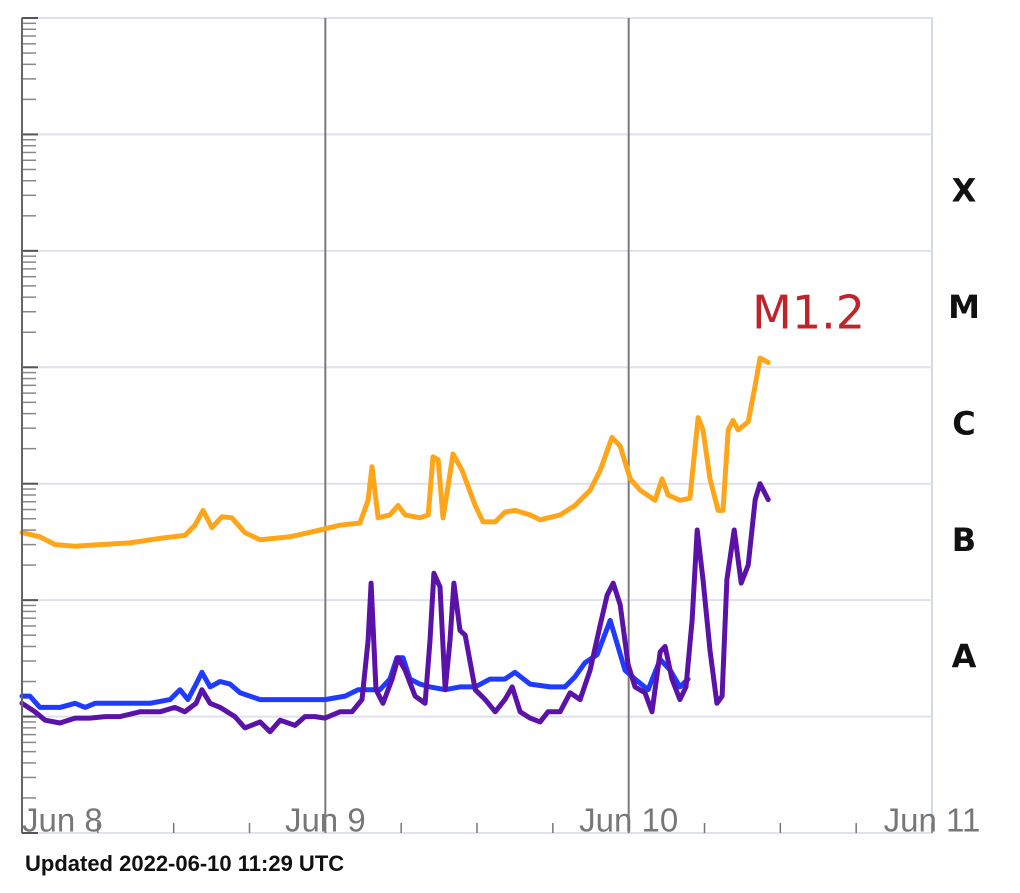 The height and width of the screenshot is (893, 1020). What do you see at coordinates (184, 863) in the screenshot?
I see `footer: Updated 2022-06-10 11:29 UTC` at bounding box center [184, 863].